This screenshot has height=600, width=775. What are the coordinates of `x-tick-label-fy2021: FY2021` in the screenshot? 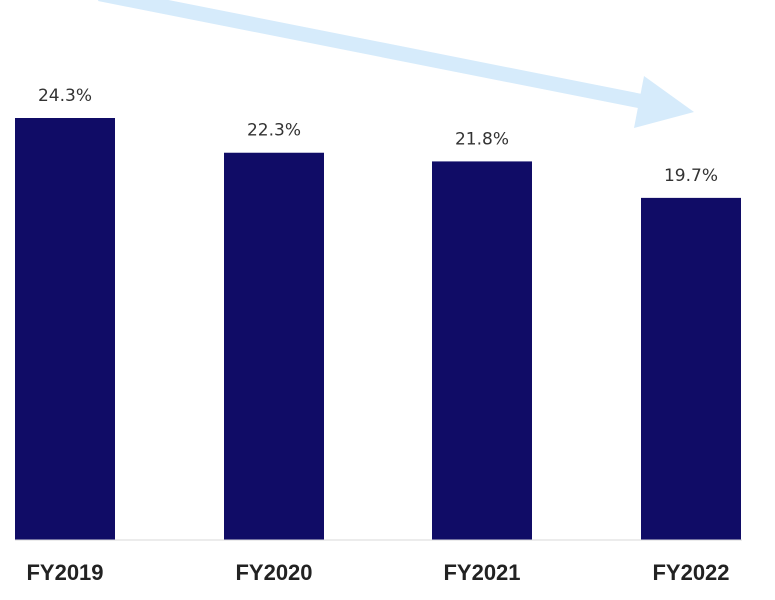 It's located at (481, 572).